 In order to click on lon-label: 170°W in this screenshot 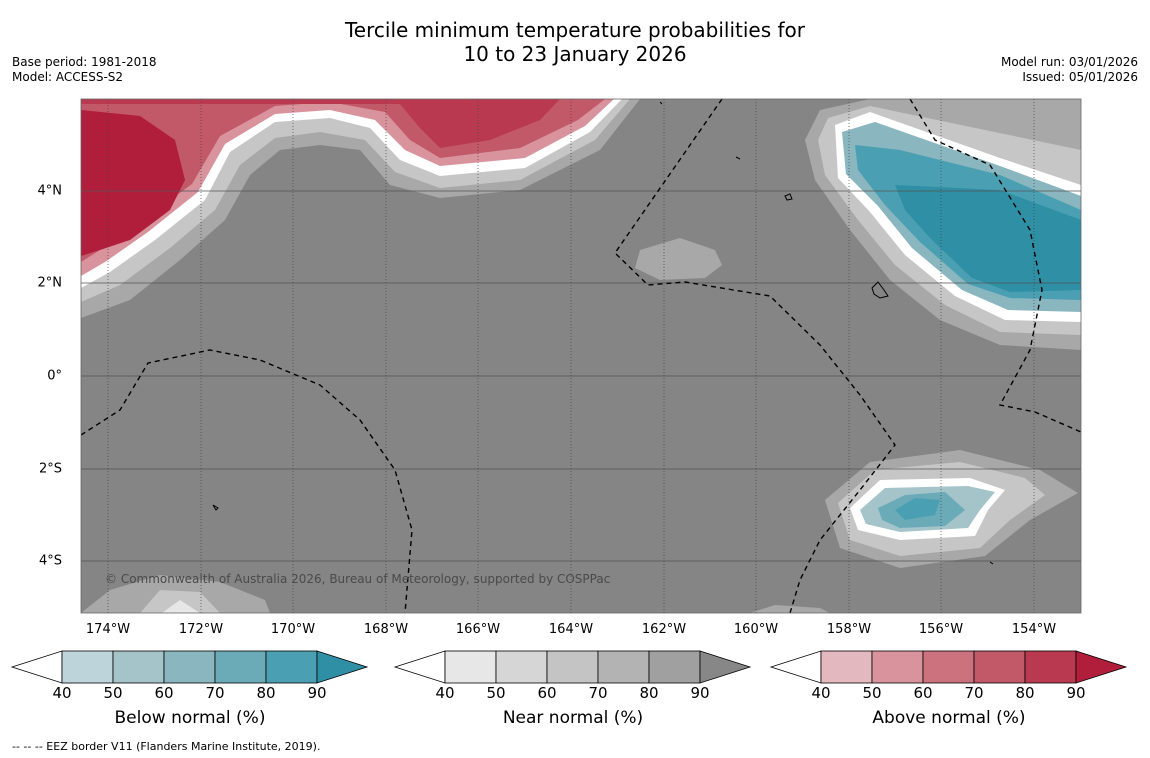, I will do `click(293, 629)`.